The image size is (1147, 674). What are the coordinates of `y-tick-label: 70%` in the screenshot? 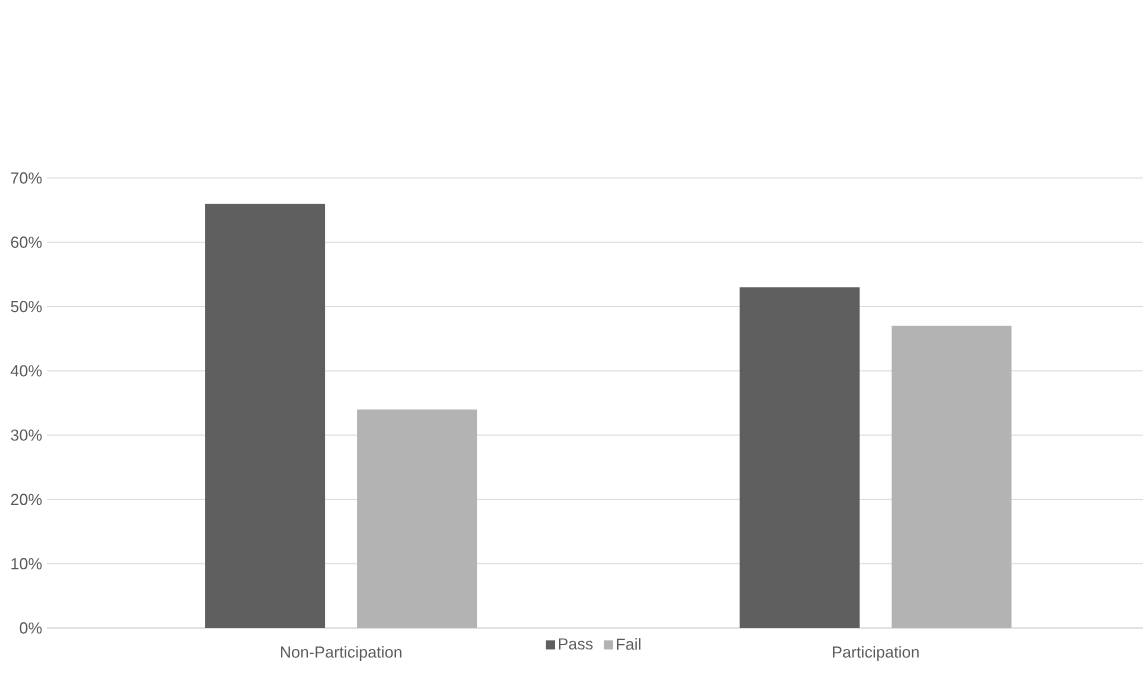 It's located at (26, 178).